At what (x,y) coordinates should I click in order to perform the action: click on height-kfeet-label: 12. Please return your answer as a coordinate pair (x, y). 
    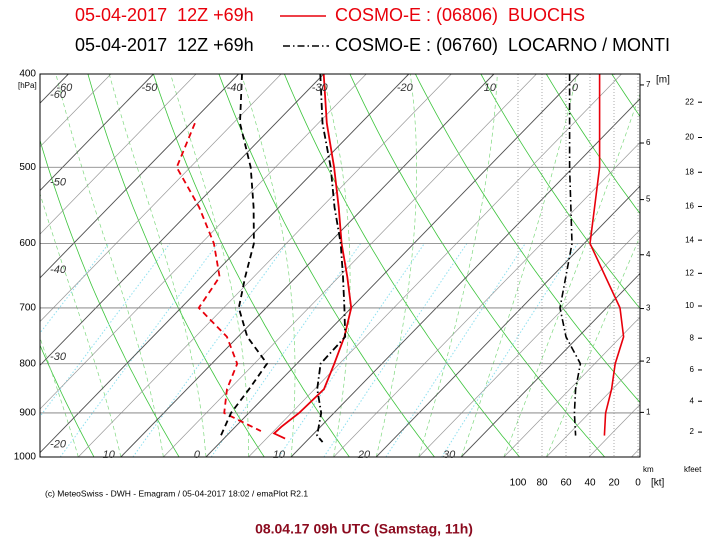
    Looking at the image, I should click on (689, 272).